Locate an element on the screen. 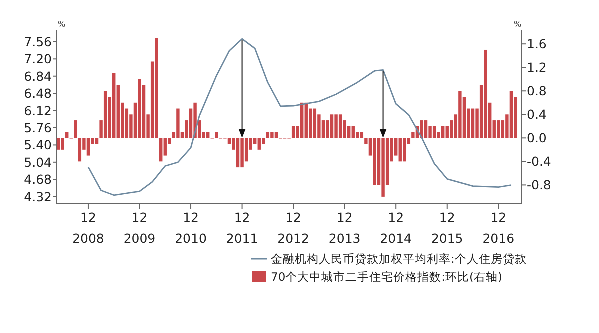  y2-tick-label: 0.8 is located at coordinates (537, 91).